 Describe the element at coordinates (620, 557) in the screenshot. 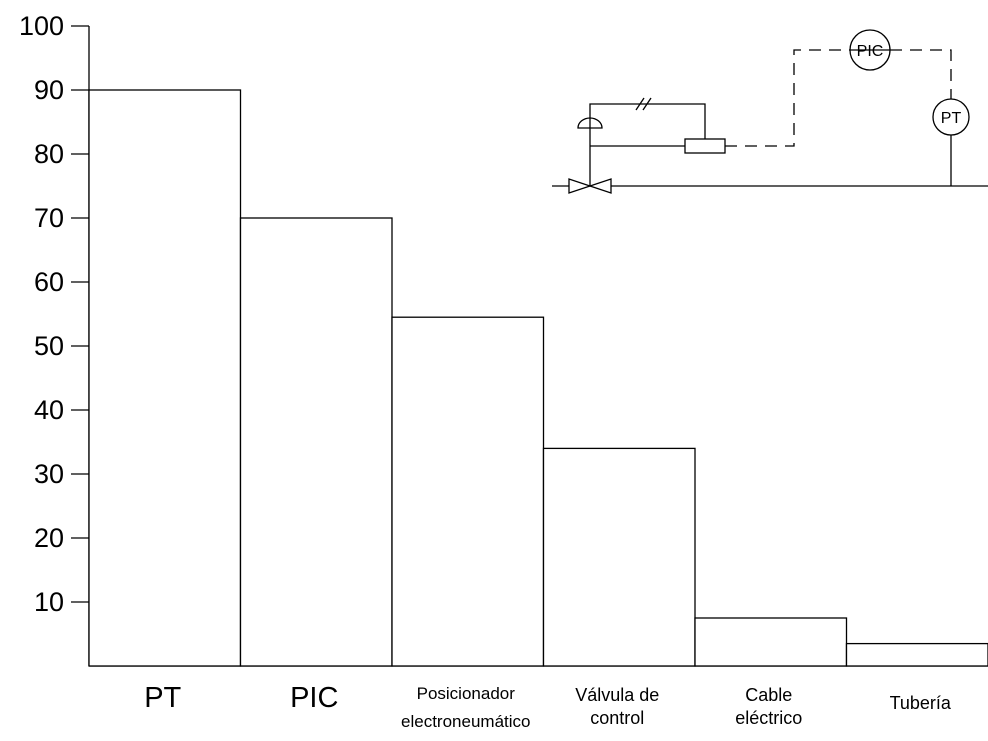

I see `bar-válvula-de-control` at that location.